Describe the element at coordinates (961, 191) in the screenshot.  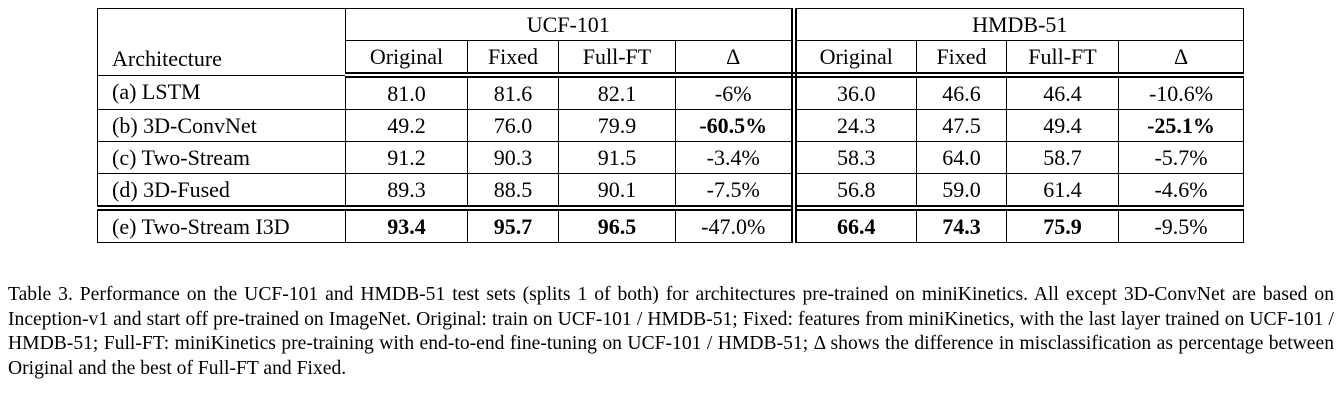
I see `cell: 59.0` at that location.